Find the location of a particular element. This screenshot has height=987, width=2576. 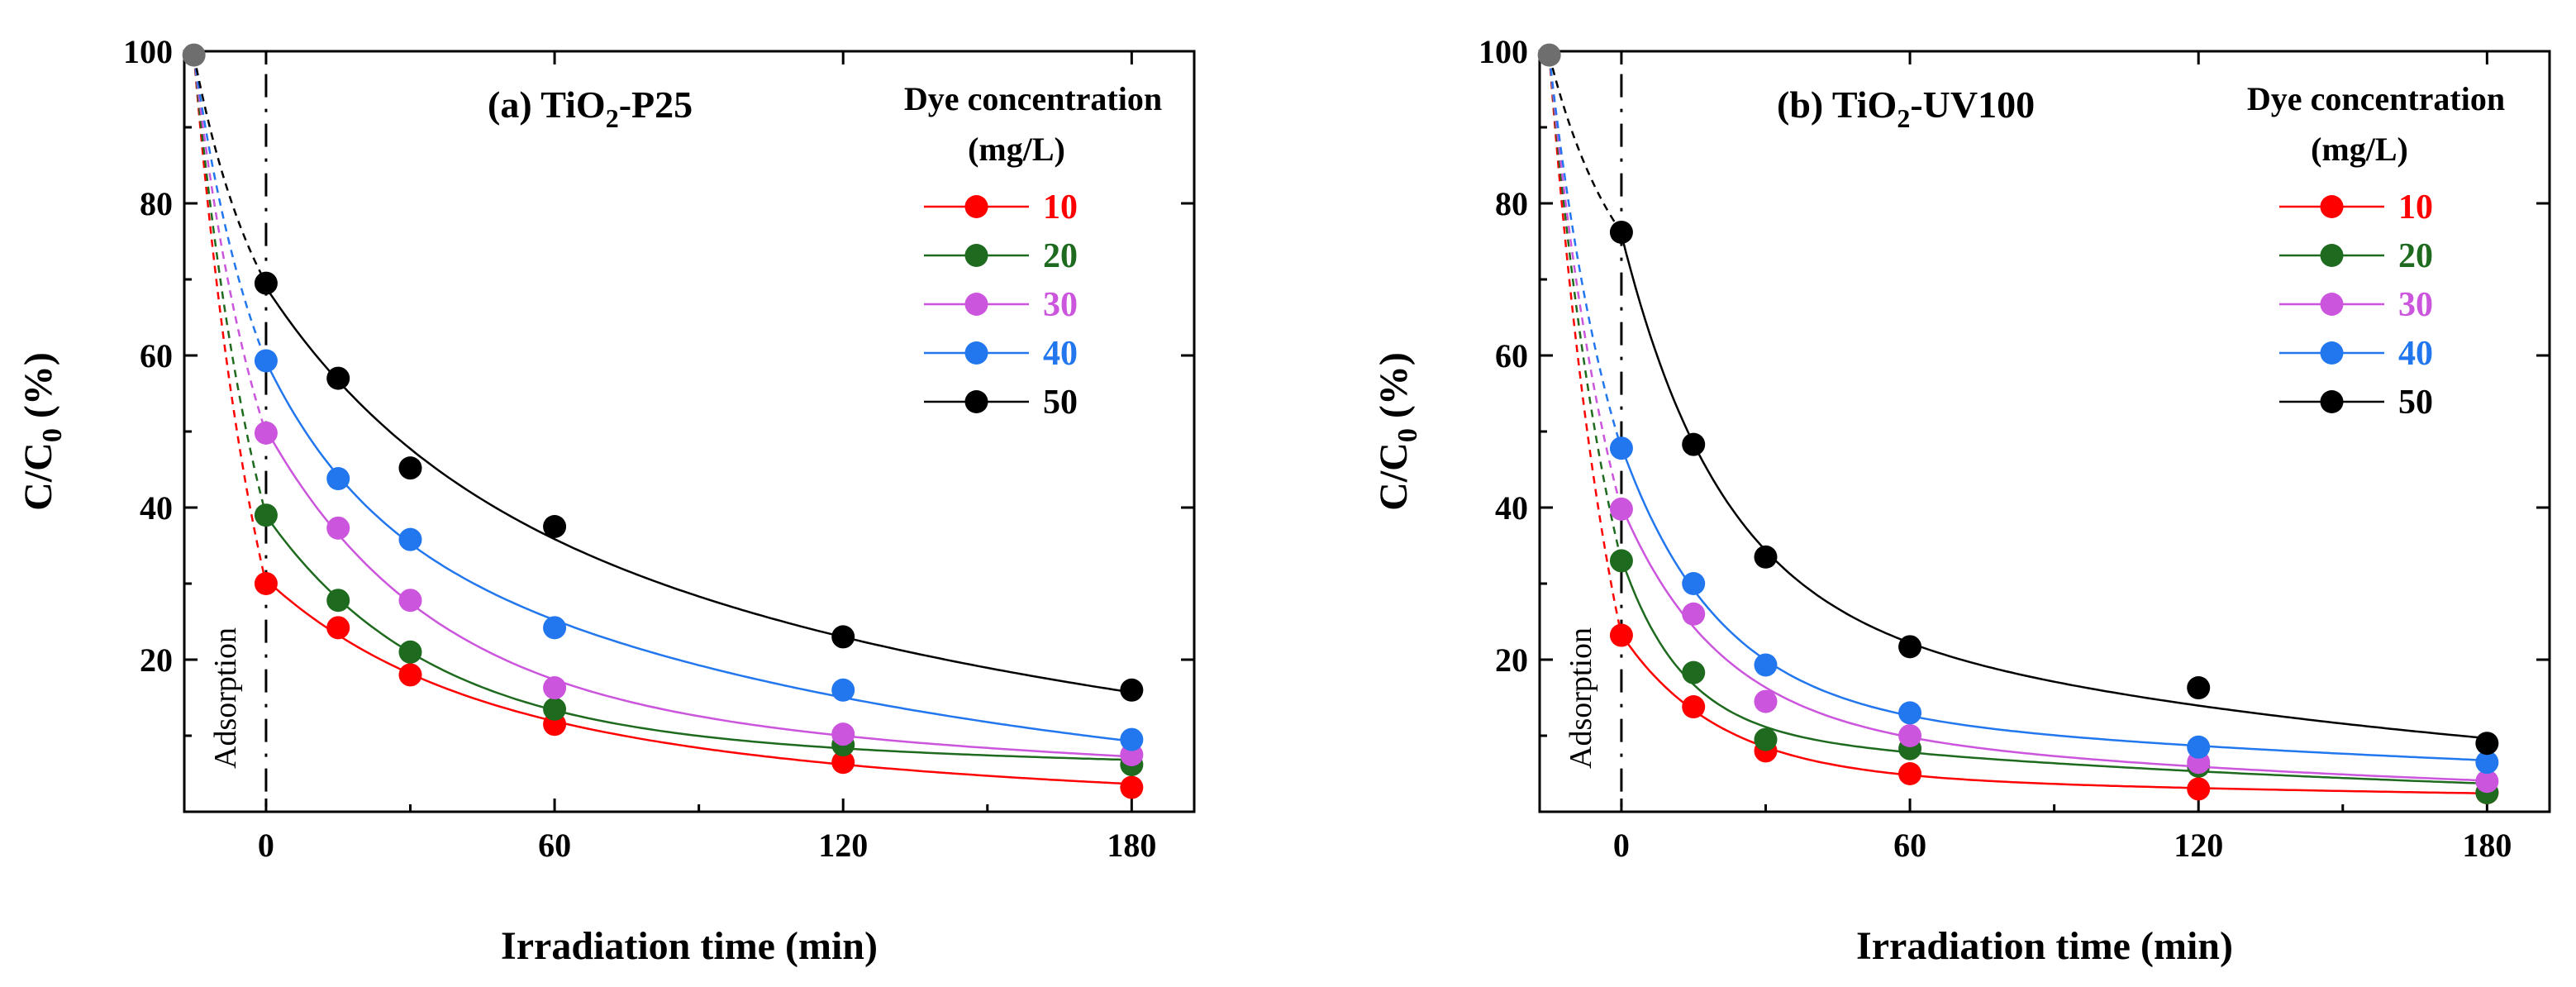

panel-title: (b) TiO2-UV100 is located at coordinates (1906, 108).